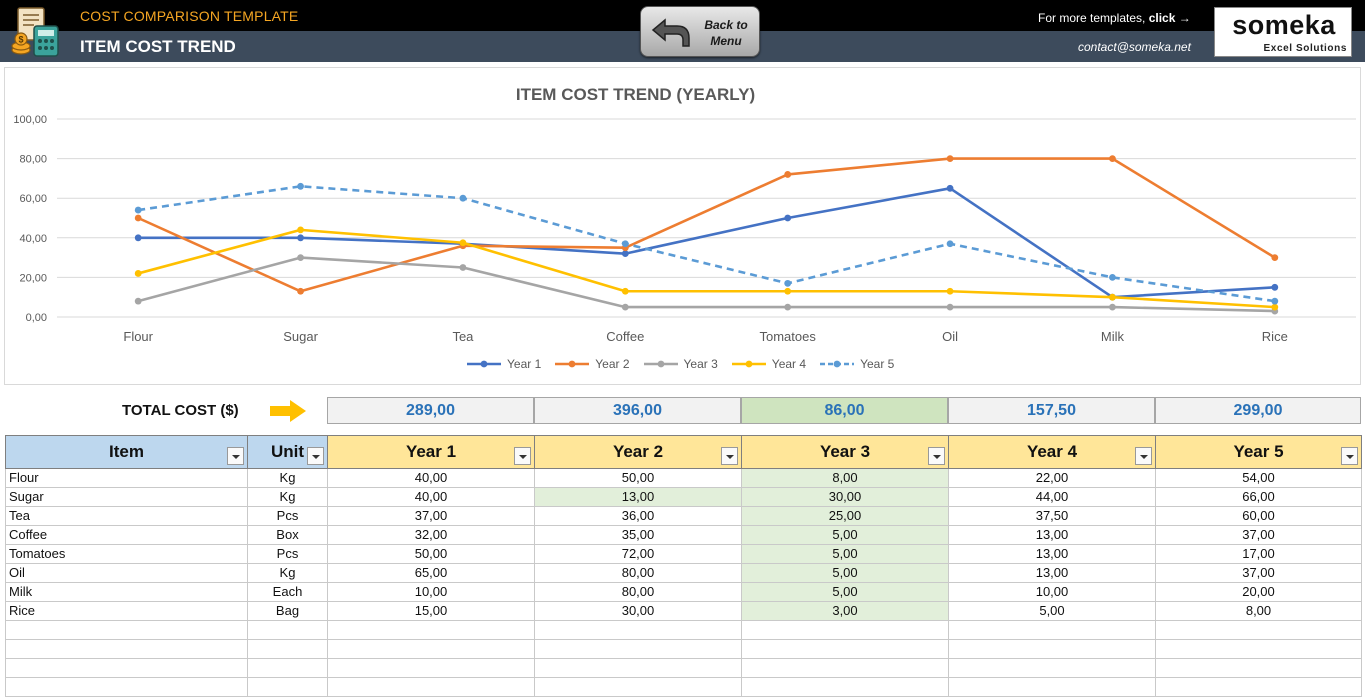 The image size is (1365, 700). Describe the element at coordinates (1052, 516) in the screenshot. I see `table-cell: 37,50` at that location.